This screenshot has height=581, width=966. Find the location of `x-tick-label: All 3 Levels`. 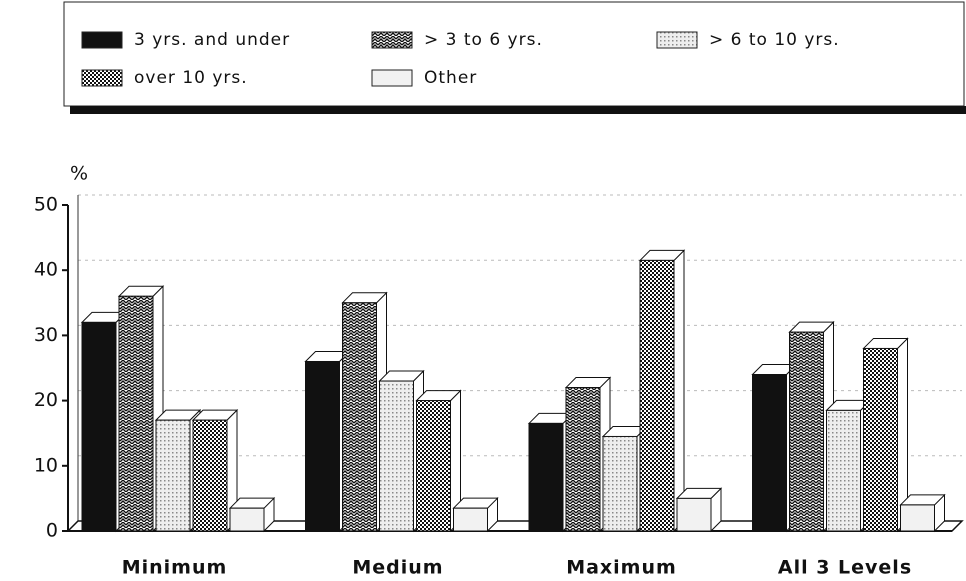

x-tick-label: All 3 Levels is located at coordinates (845, 568).